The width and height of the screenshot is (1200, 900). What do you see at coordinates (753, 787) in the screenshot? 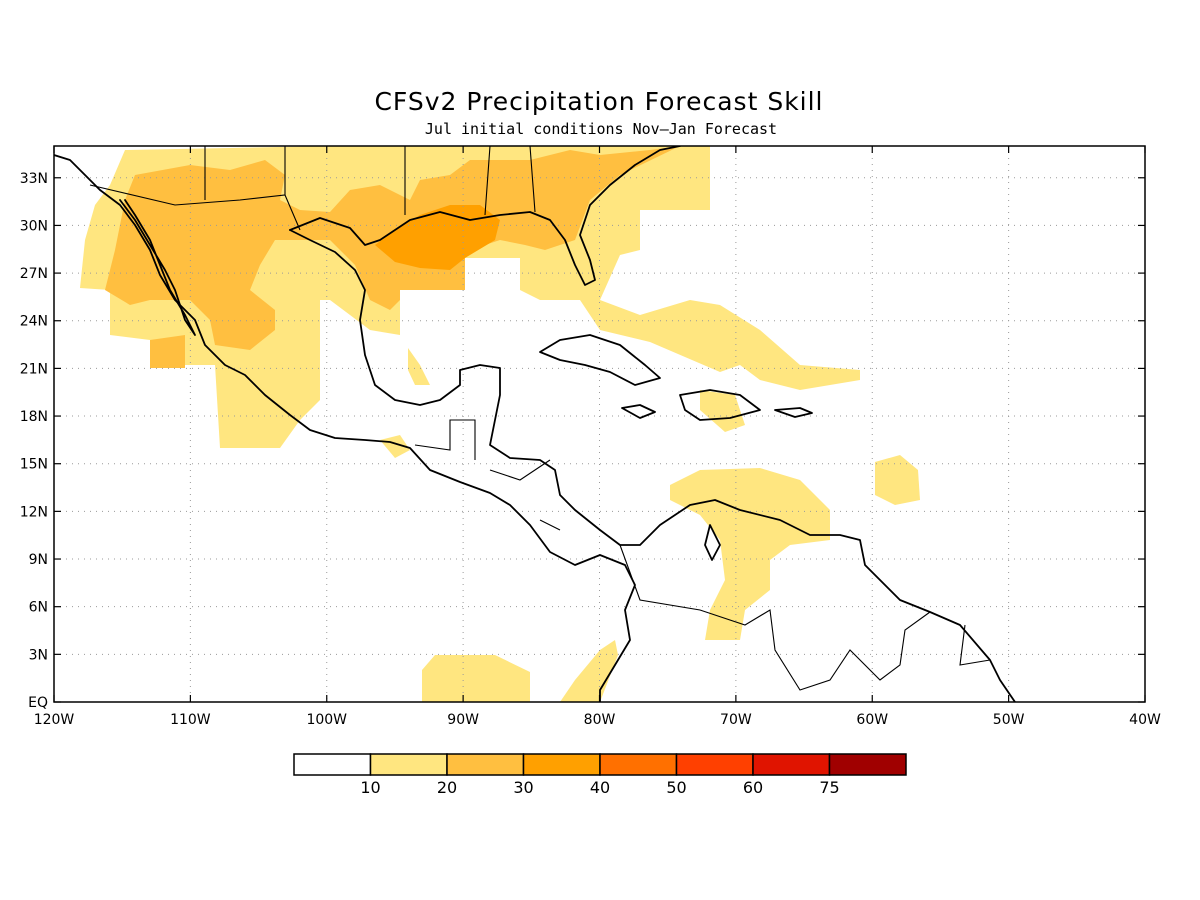
I see `colorbar-label: 60` at bounding box center [753, 787].